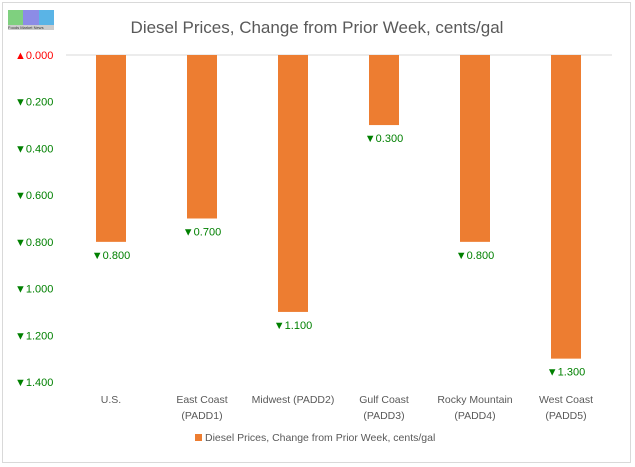  What do you see at coordinates (34, 149) in the screenshot?
I see `y-tick-label: ▼0.400` at bounding box center [34, 149].